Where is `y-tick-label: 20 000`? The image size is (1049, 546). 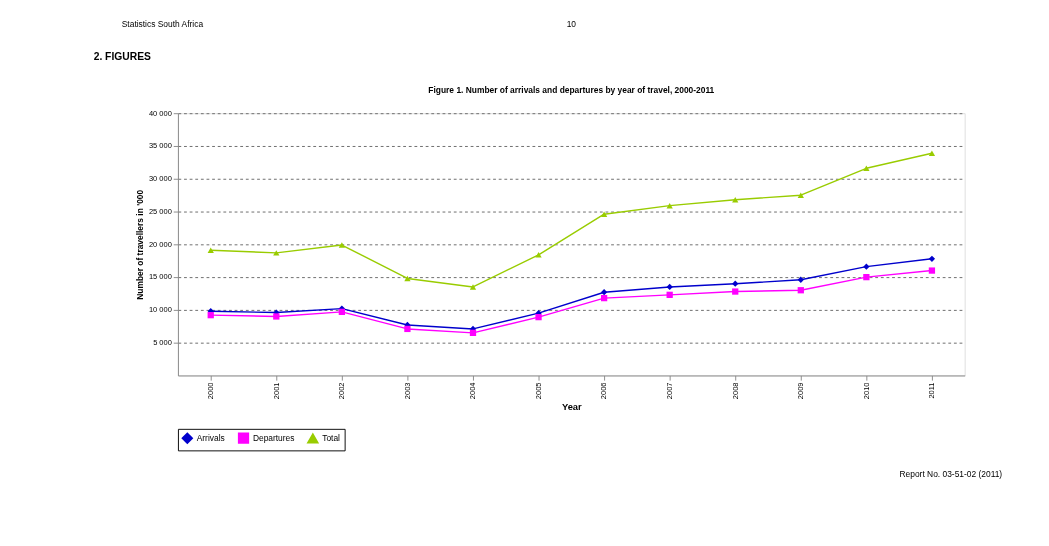
y-tick-label: 20 000 is located at coordinates (160, 244).